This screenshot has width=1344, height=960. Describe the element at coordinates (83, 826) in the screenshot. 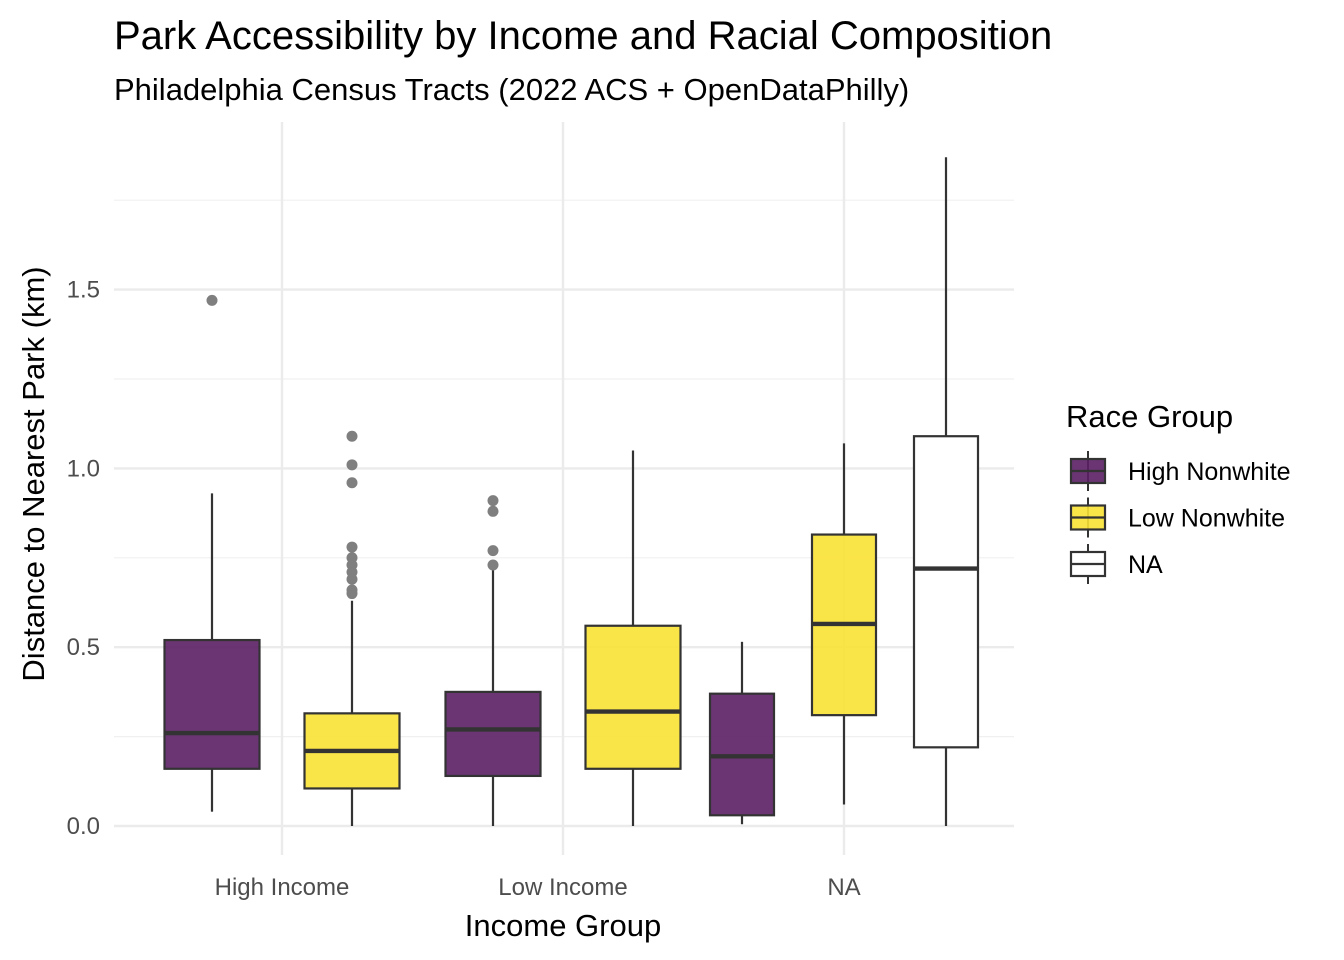

I see `y-tick-label: 0.0` at that location.